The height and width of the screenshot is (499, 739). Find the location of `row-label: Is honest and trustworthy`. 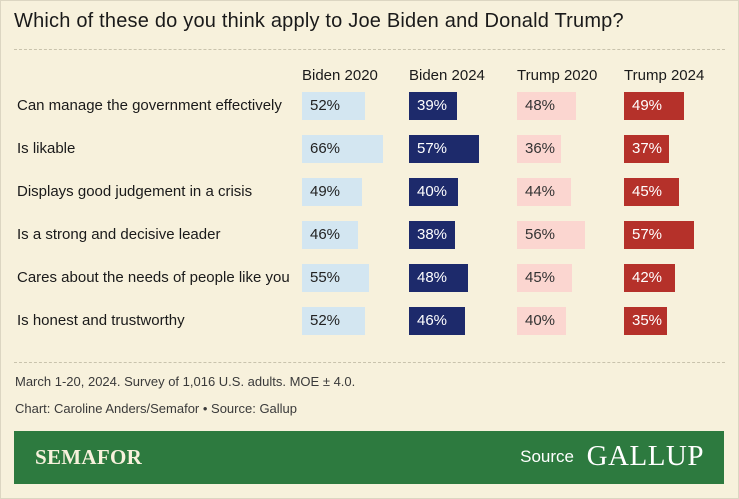

row-label: Is honest and trustworthy is located at coordinates (101, 320).